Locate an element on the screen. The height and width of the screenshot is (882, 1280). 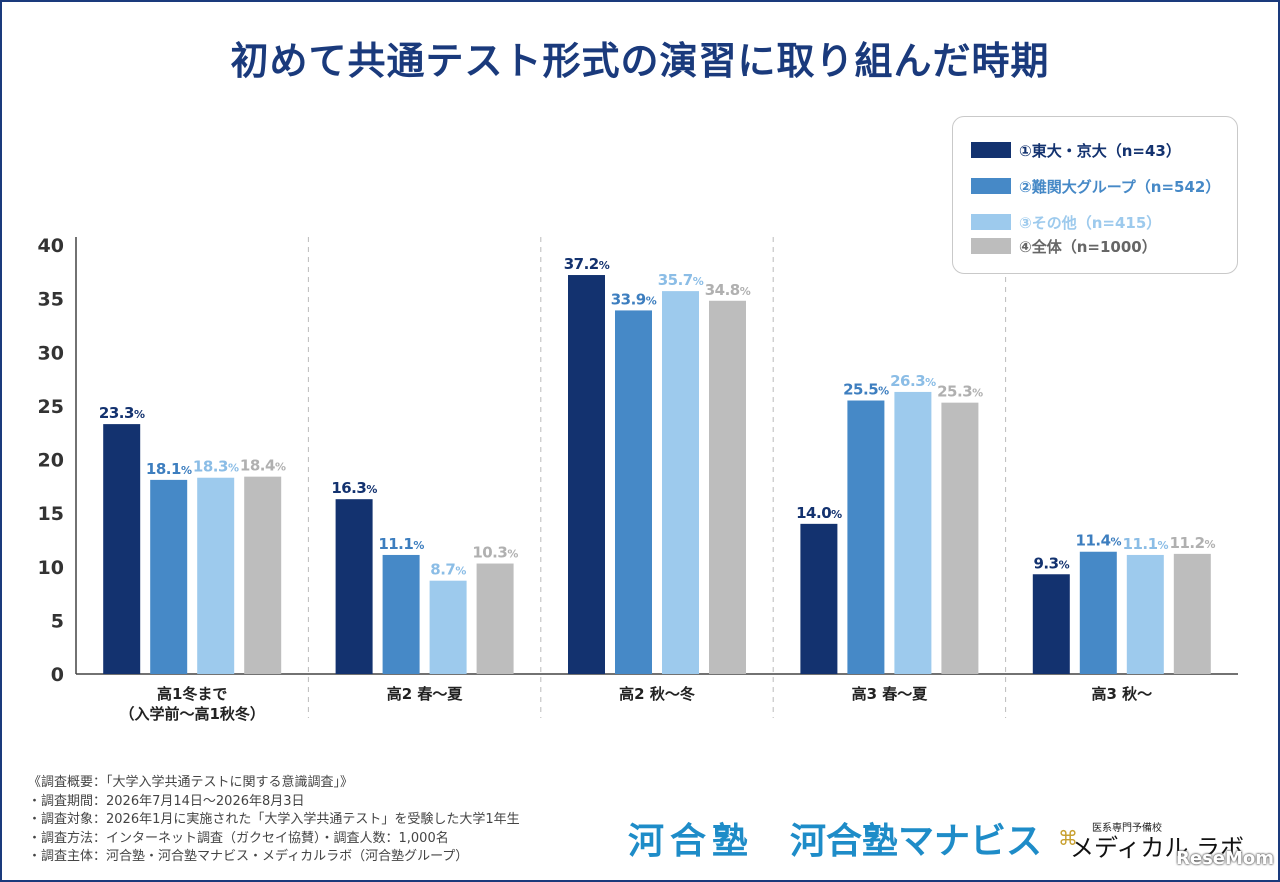
legend-item-all: ④全体（n=1000） is located at coordinates (1064, 246).